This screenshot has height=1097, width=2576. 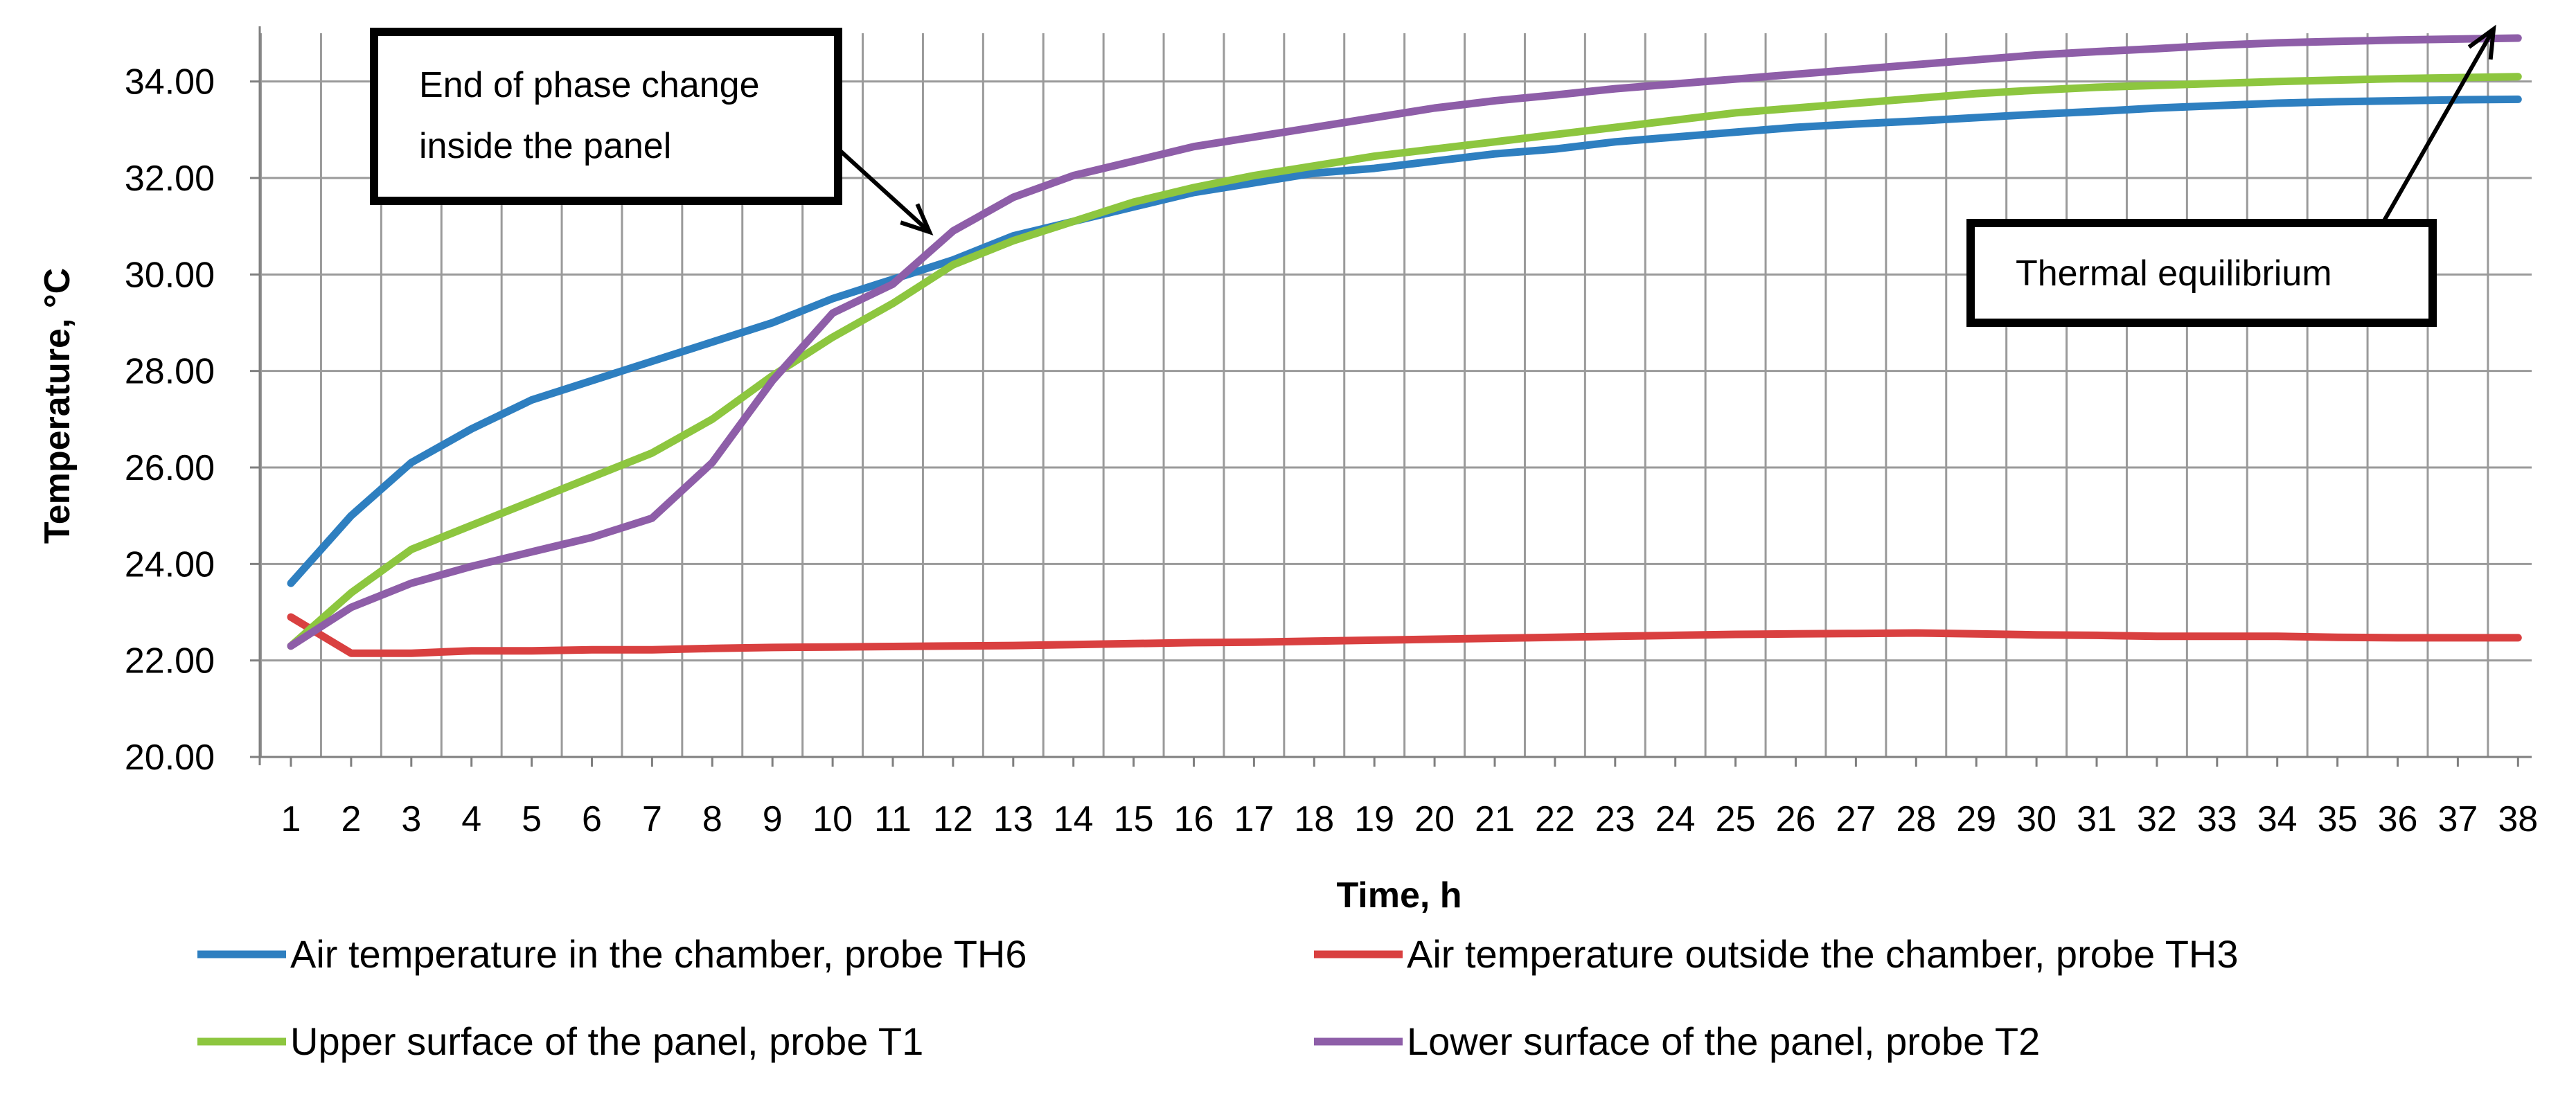 I want to click on x-tick-label: 15, so click(x=1134, y=819).